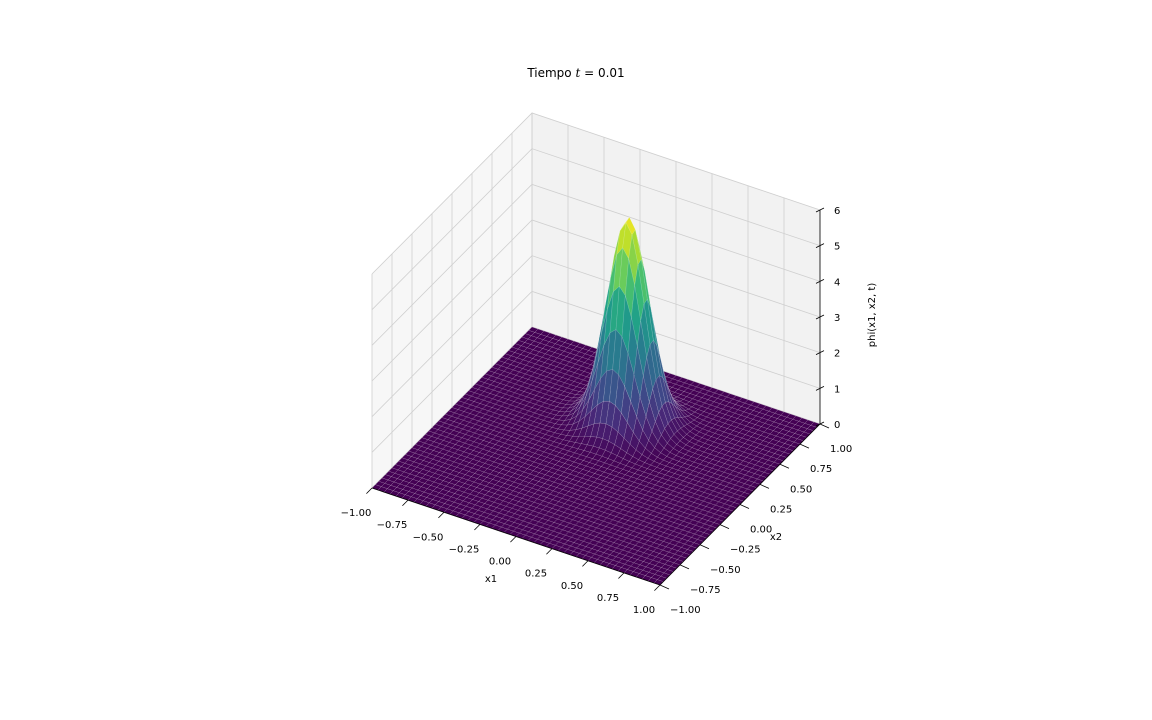 This screenshot has width=1152, height=720. Describe the element at coordinates (572, 586) in the screenshot. I see `x-tick-label: 0.50` at that location.